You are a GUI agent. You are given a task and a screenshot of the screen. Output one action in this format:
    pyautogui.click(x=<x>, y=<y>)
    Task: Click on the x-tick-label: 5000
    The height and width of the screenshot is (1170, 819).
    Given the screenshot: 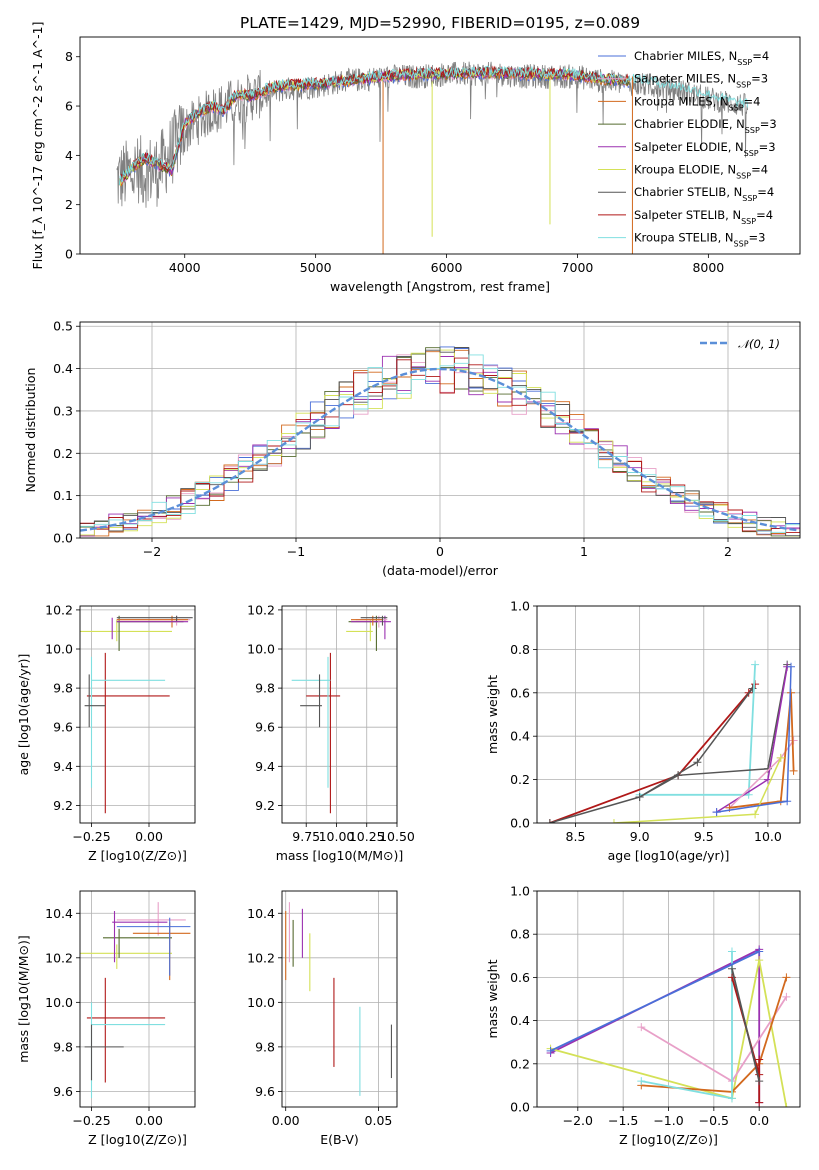 What is the action you would take?
    pyautogui.click(x=316, y=267)
    